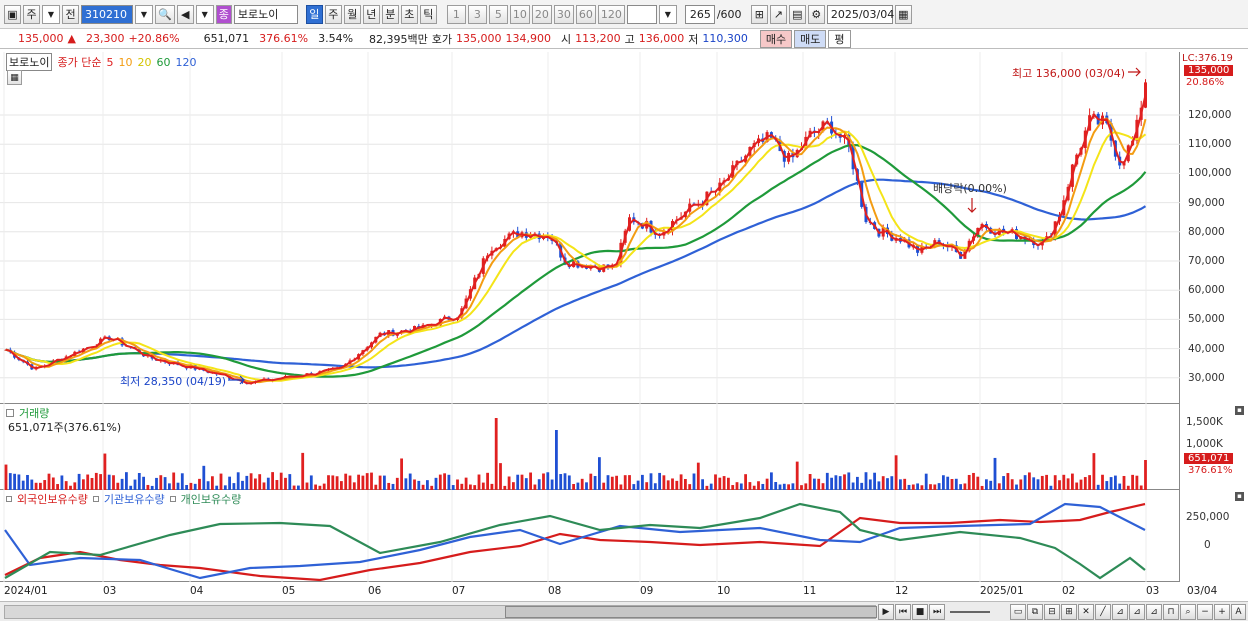 Image resolution: width=1248 pixels, height=621 pixels. What do you see at coordinates (204, 14) in the screenshot?
I see `speaker-dropdown-icon: ▼` at bounding box center [204, 14].